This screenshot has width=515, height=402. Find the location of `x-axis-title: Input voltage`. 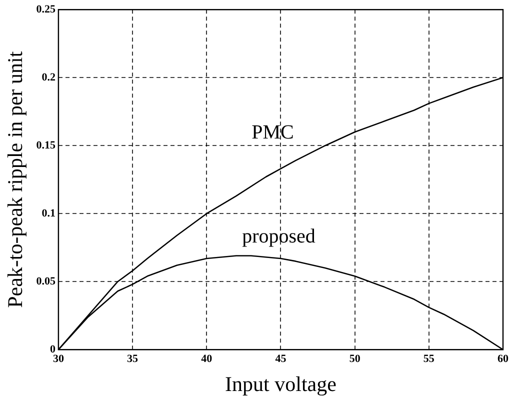

x-axis-title: Input voltage is located at coordinates (280, 384).